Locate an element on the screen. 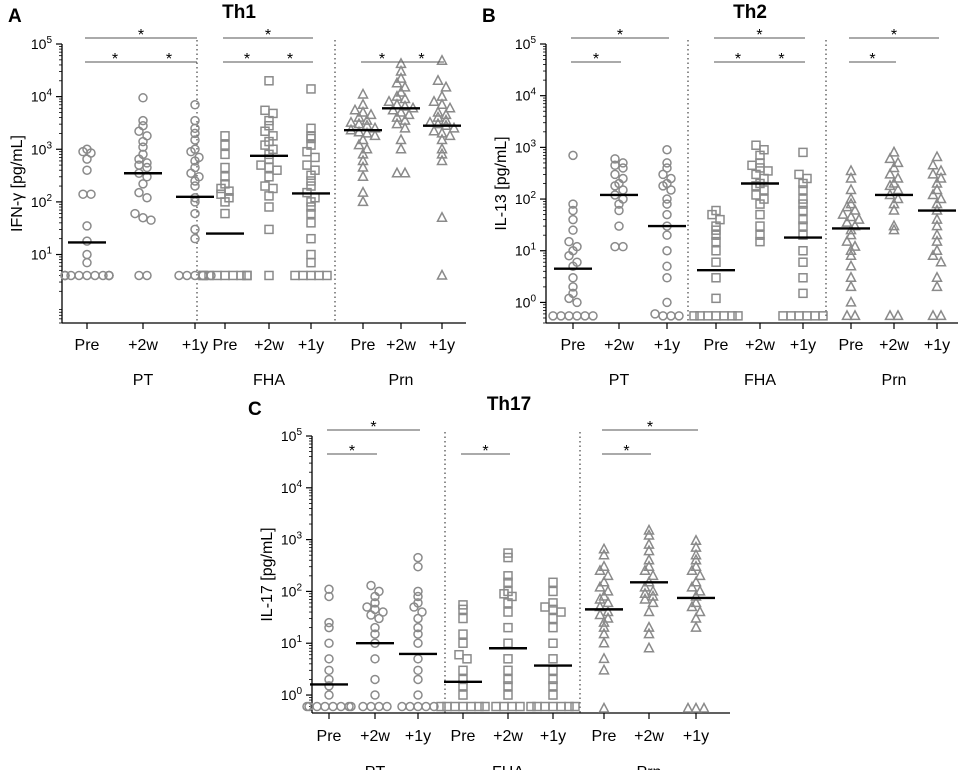  y-tick-label: 10⁰ is located at coordinates (526, 301).